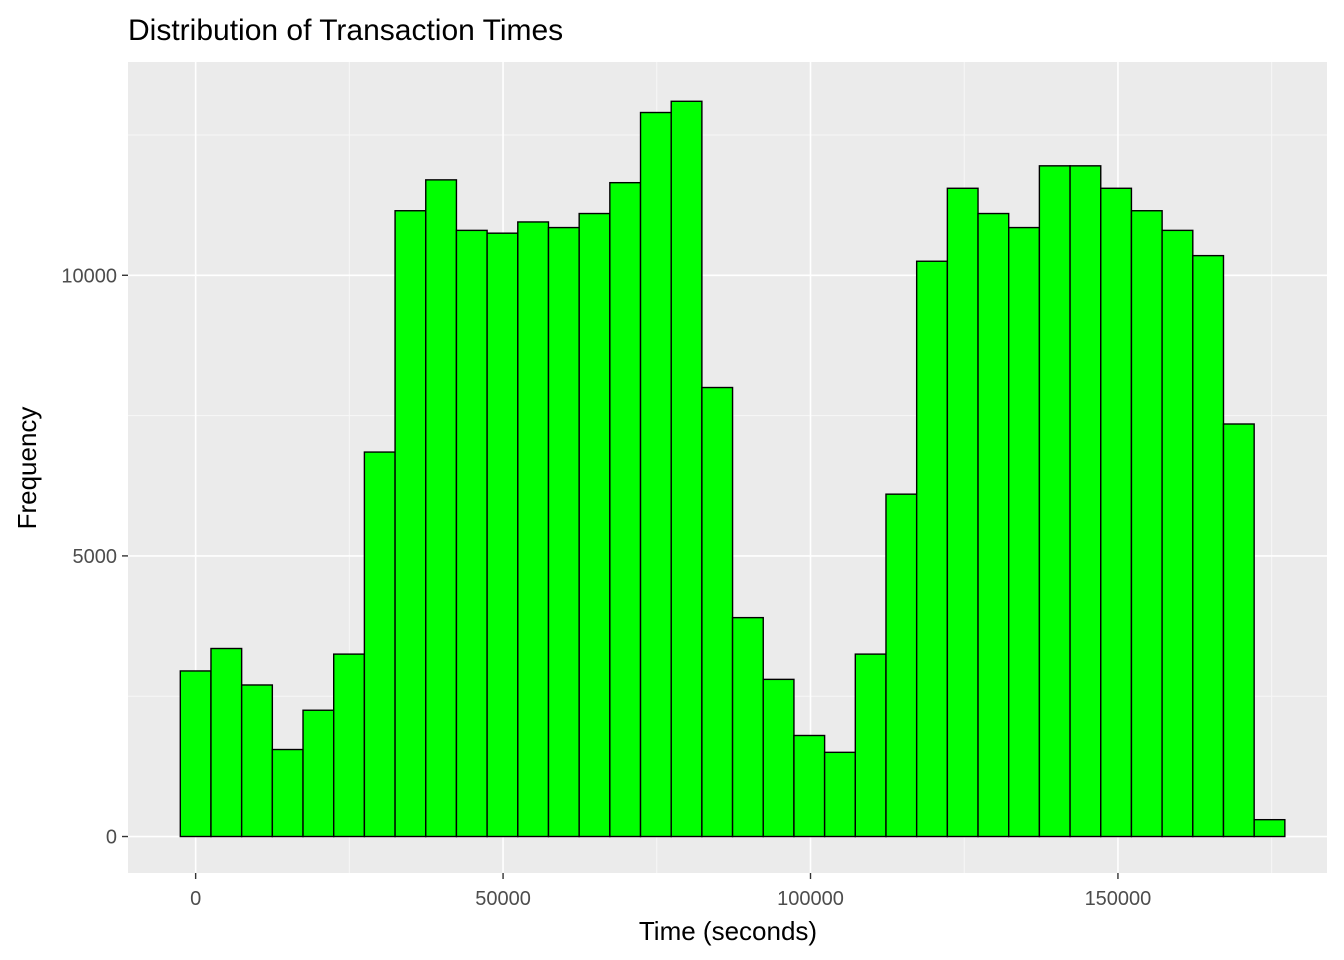  I want to click on chart-title: Distribution of Transaction Times, so click(345, 30).